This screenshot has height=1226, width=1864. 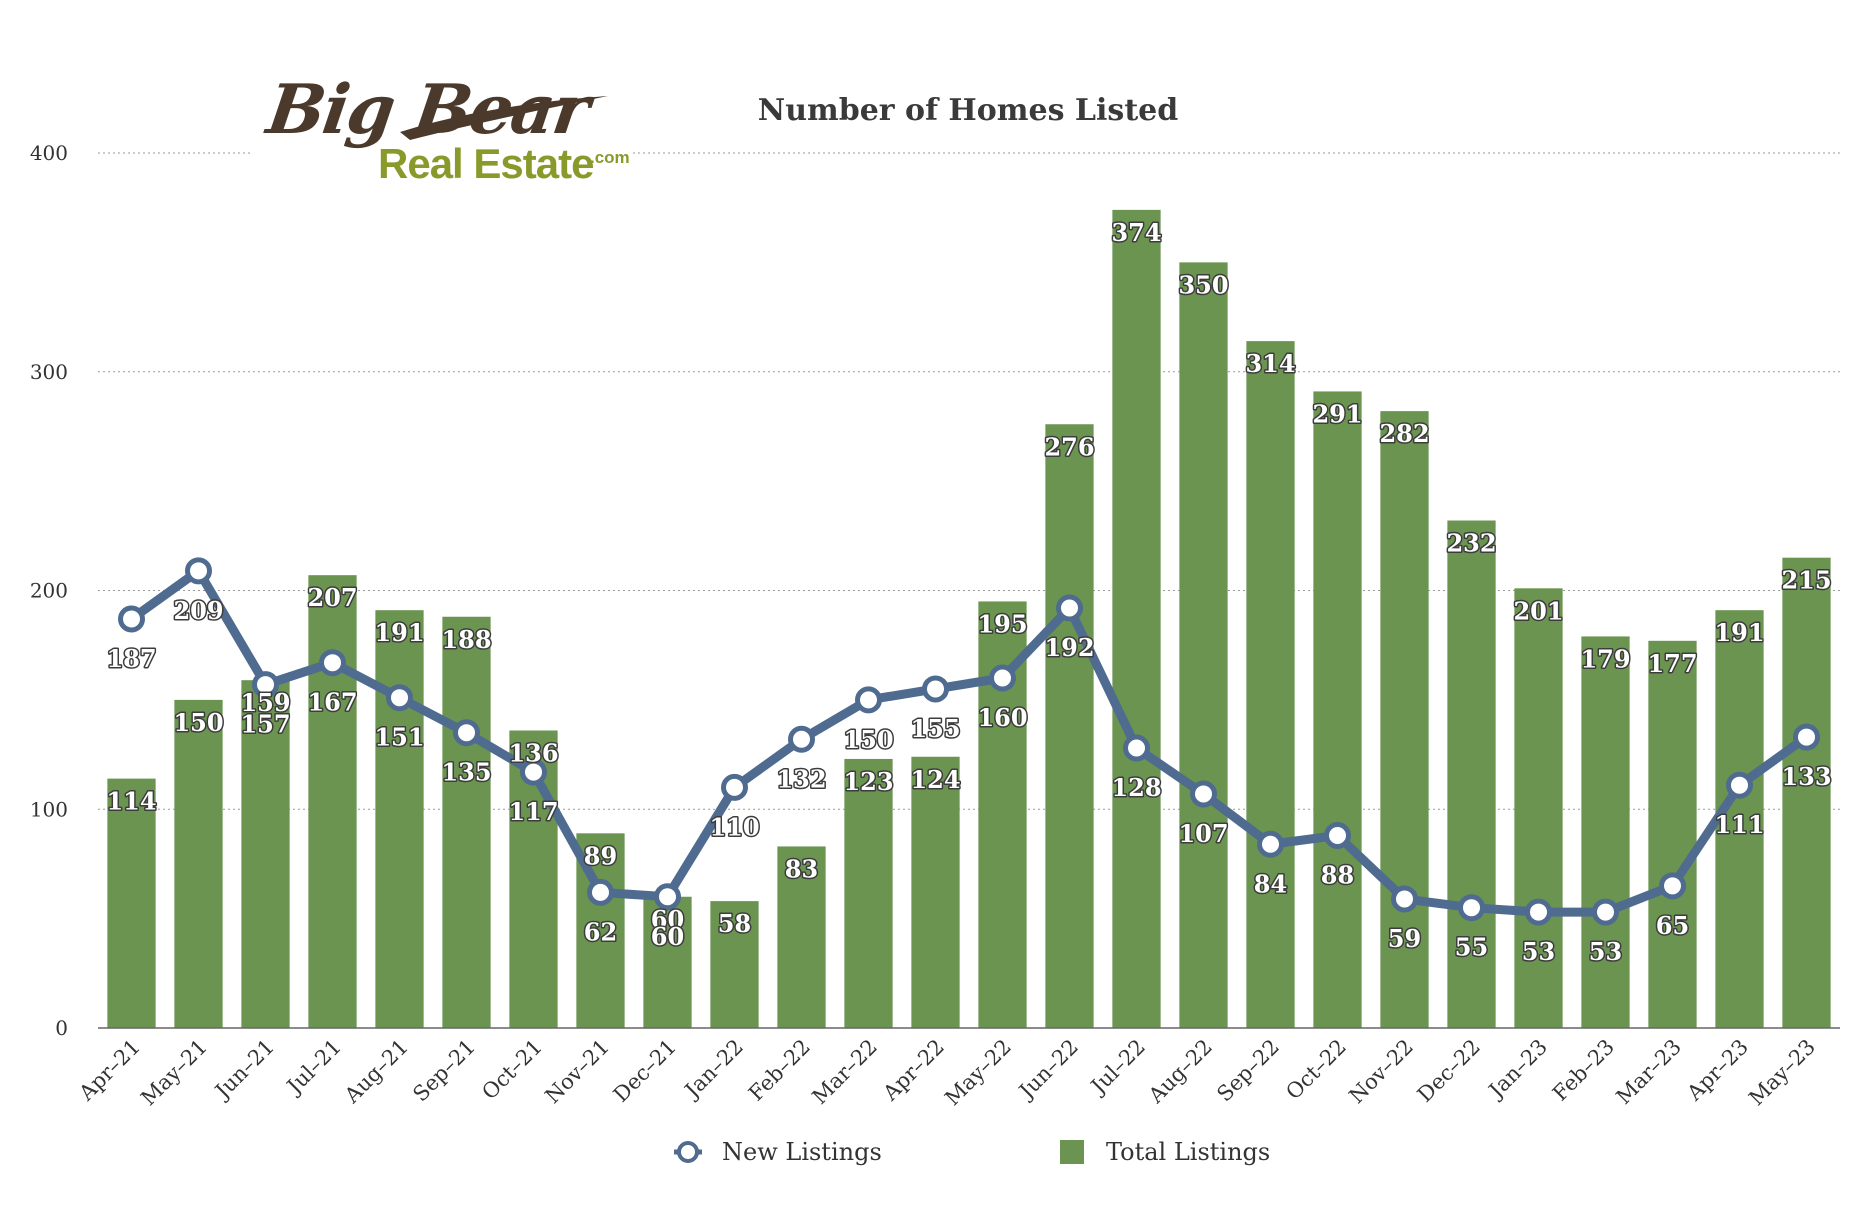 What do you see at coordinates (1717, 1070) in the screenshot?
I see `x-tick-label: Apr–23` at bounding box center [1717, 1070].